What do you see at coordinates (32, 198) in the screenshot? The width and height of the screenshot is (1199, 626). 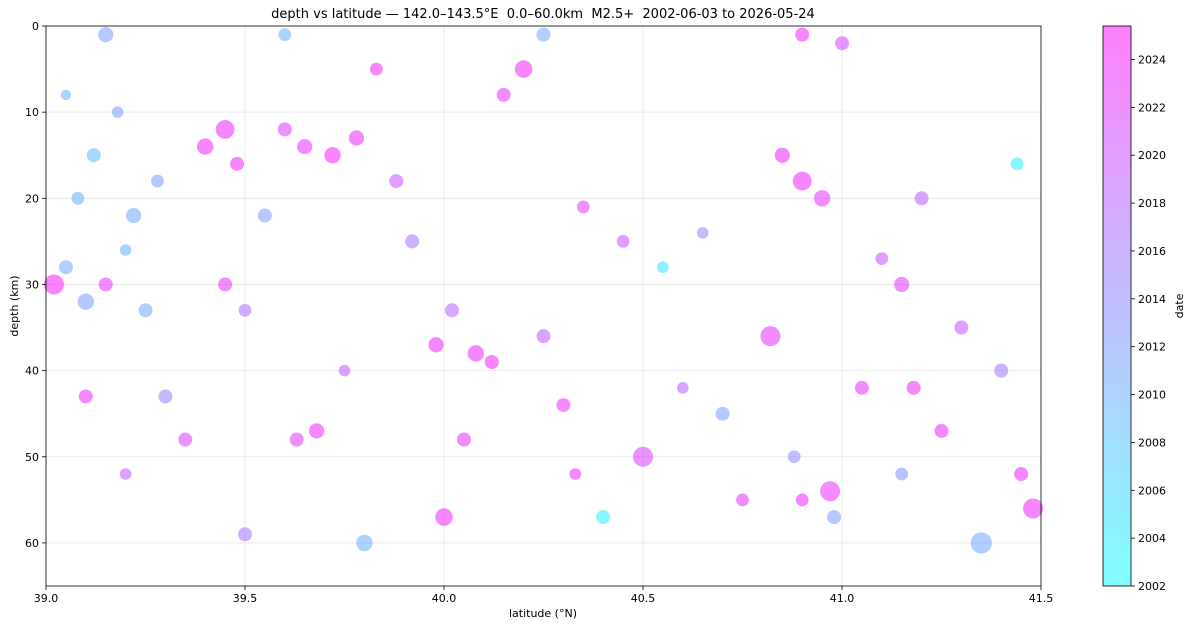 I see `y-tick-label: 20` at bounding box center [32, 198].